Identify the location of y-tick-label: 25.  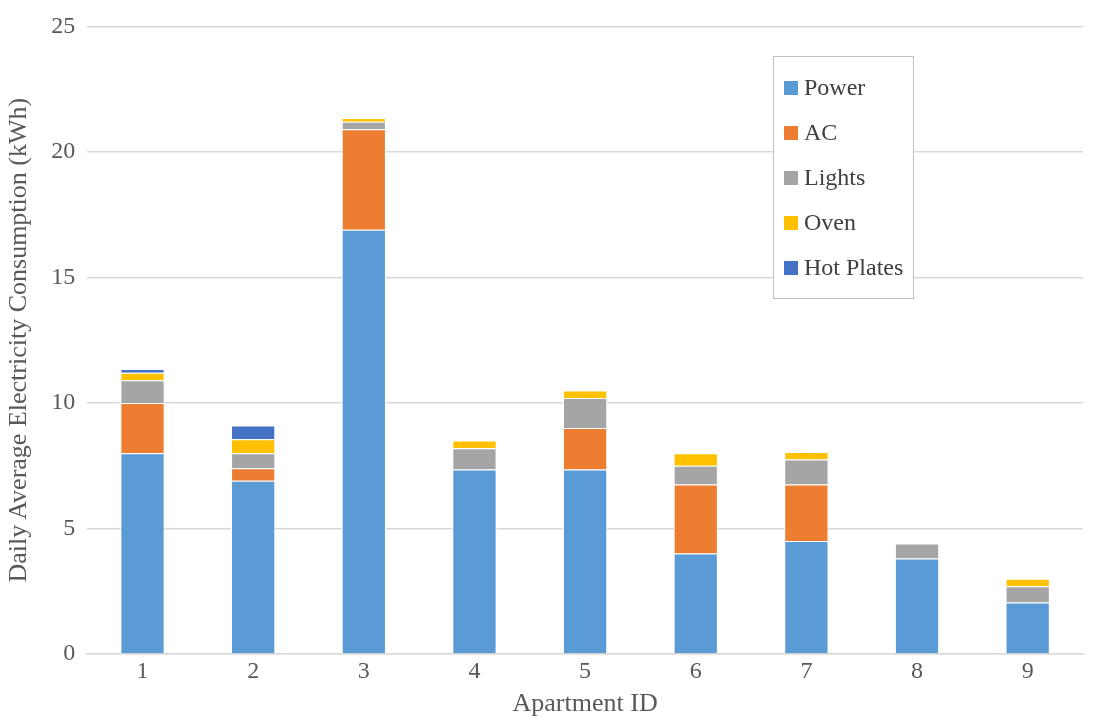
(63, 24).